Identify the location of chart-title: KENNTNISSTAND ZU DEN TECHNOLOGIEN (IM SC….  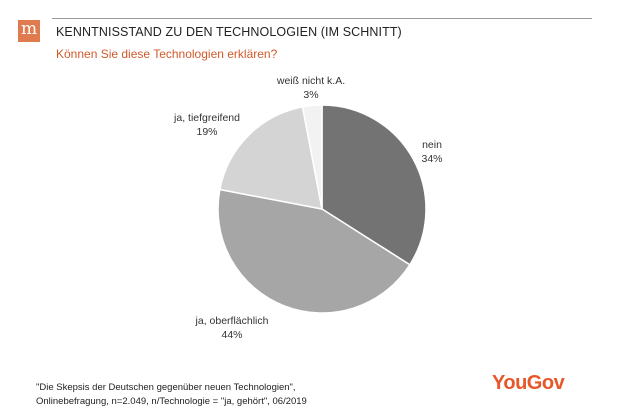
(229, 32).